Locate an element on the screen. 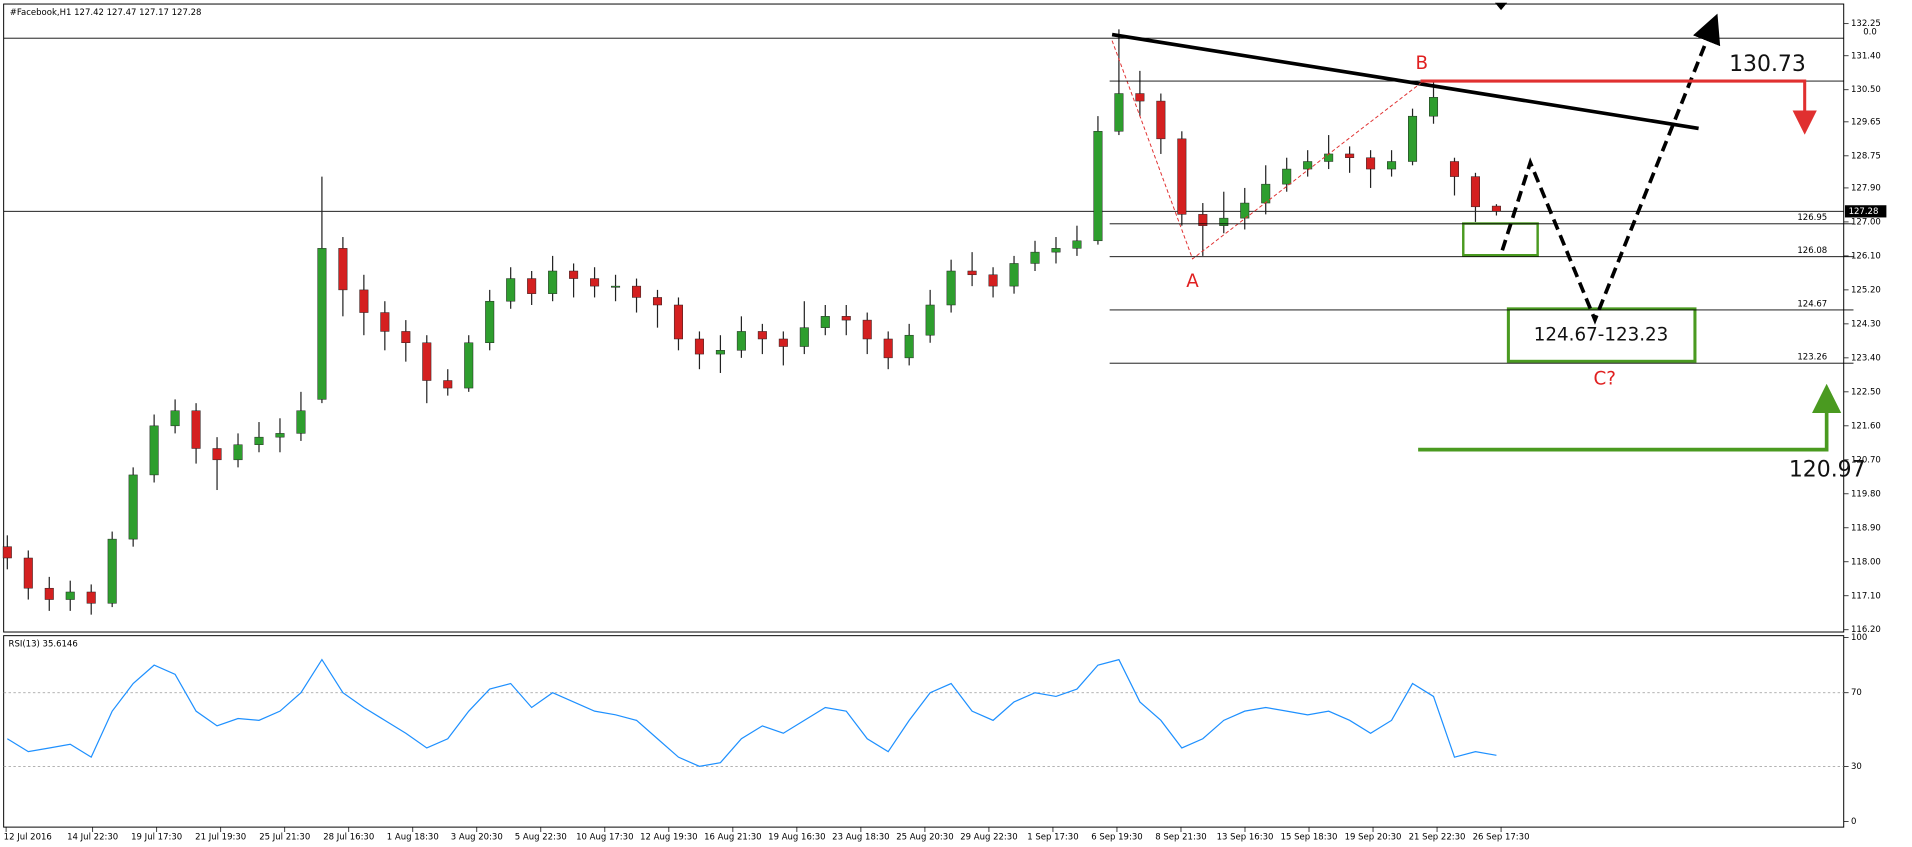 This screenshot has width=1912, height=847. y-tick-label: 118.00 is located at coordinates (1866, 562).